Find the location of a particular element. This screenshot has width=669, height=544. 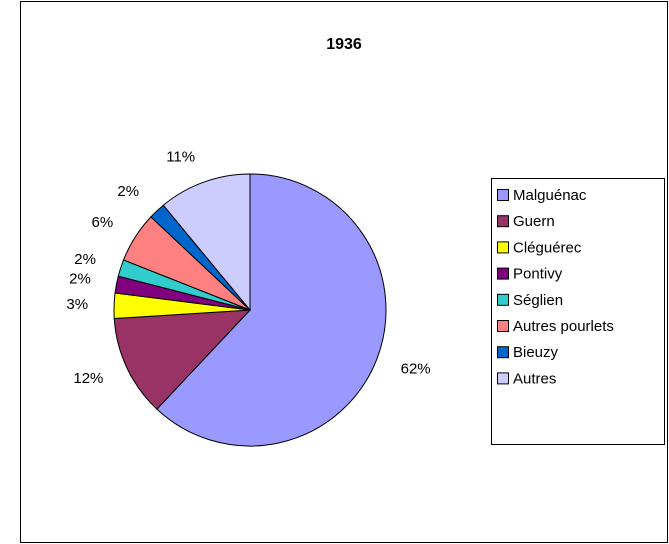

legend-label: Séglien is located at coordinates (538, 300).